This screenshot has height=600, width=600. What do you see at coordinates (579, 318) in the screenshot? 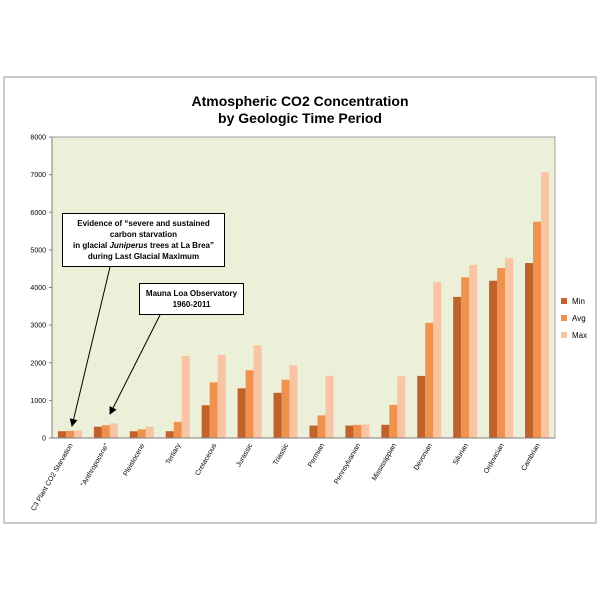
I see `legend-label-avg: Avg` at bounding box center [579, 318].